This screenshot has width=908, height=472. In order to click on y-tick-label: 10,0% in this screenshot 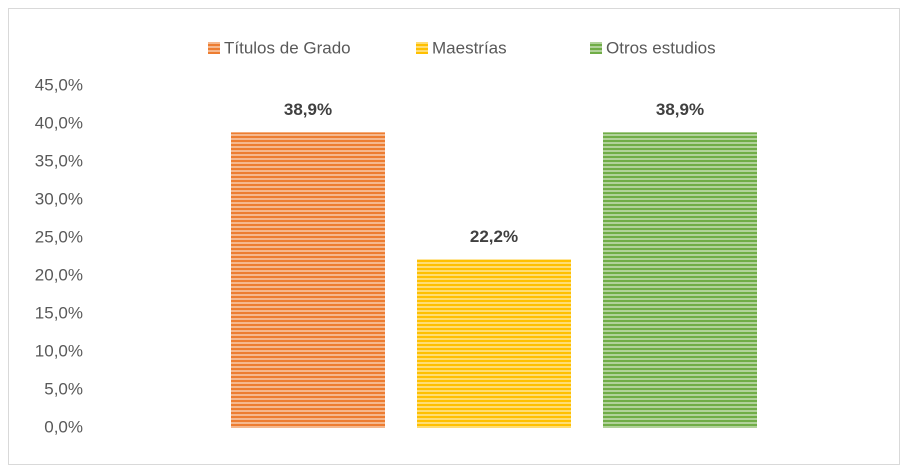, I will do `click(59, 350)`.